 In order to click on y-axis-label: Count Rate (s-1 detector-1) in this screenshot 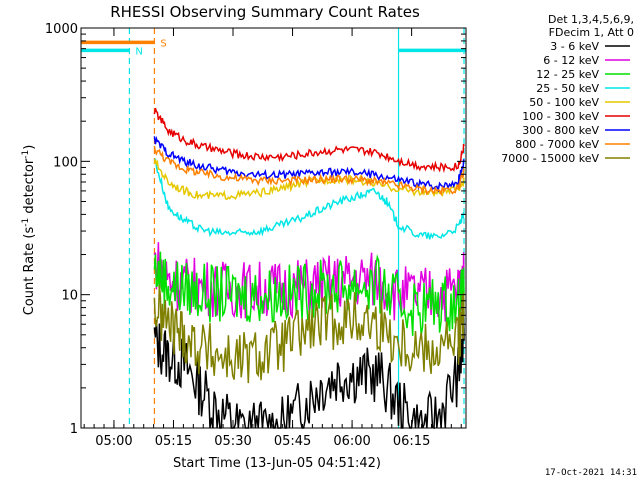, I will do `click(29, 230)`.